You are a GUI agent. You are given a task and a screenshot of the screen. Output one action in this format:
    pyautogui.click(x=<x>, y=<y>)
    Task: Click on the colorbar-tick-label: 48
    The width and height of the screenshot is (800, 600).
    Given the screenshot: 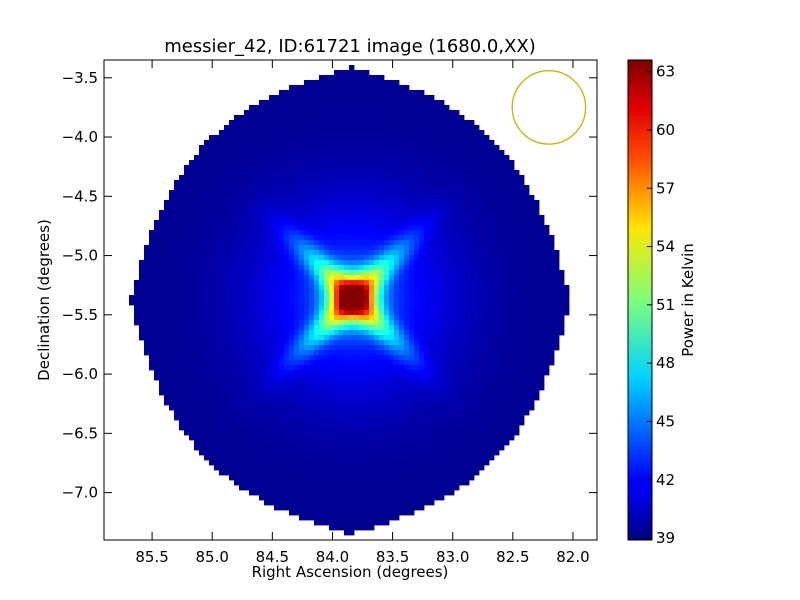 What is the action you would take?
    pyautogui.click(x=665, y=363)
    